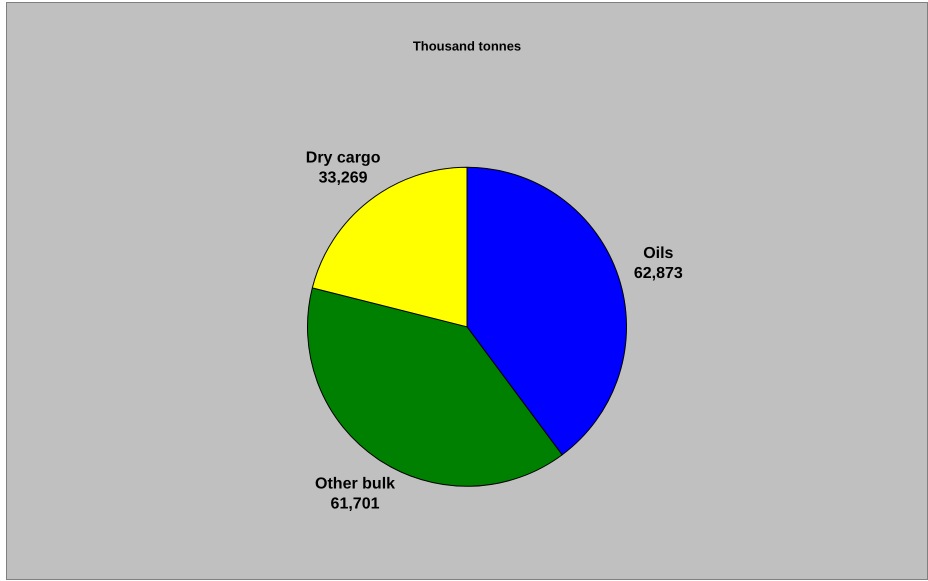 The height and width of the screenshot is (581, 928). I want to click on slice-label: Other bulk, so click(355, 484).